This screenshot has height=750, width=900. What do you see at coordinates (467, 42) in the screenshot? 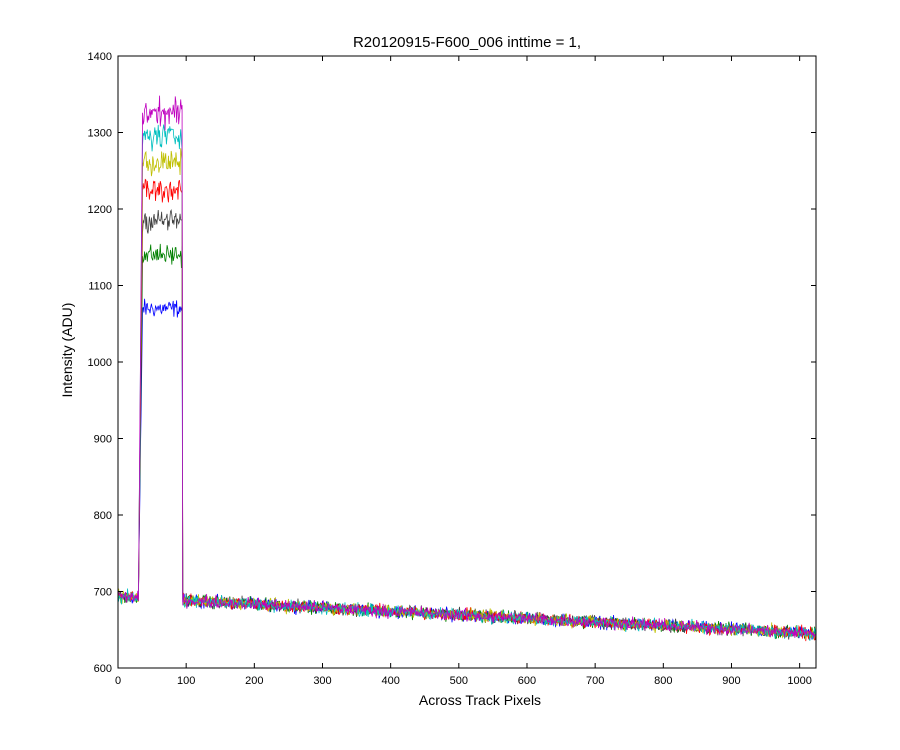
I see `chart-title: R20120915-F600_006 inttime = 1,` at bounding box center [467, 42].